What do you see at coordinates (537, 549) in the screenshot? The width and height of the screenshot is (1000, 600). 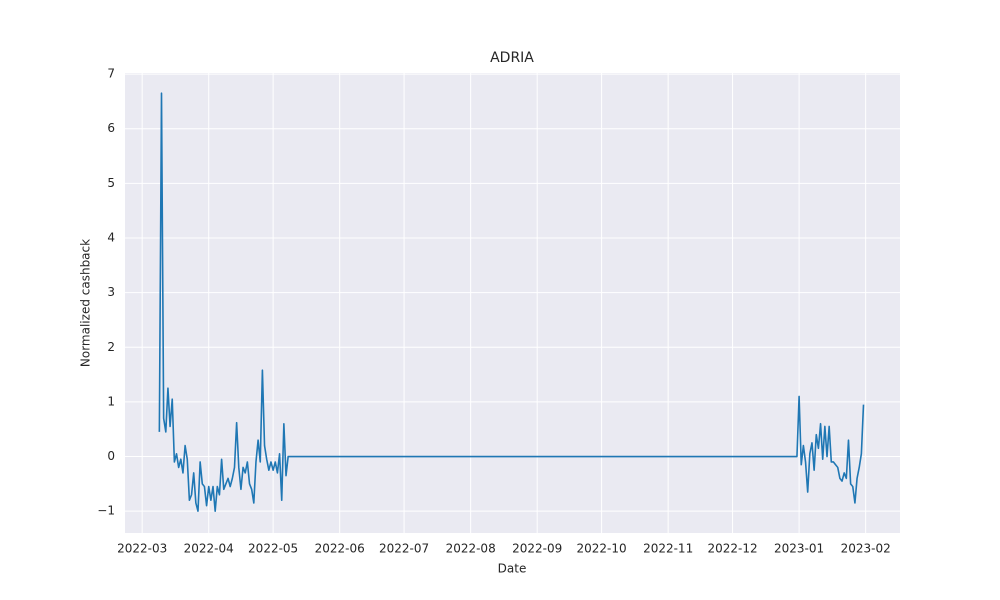 I see `x-tick-label: 2022-09` at bounding box center [537, 549].